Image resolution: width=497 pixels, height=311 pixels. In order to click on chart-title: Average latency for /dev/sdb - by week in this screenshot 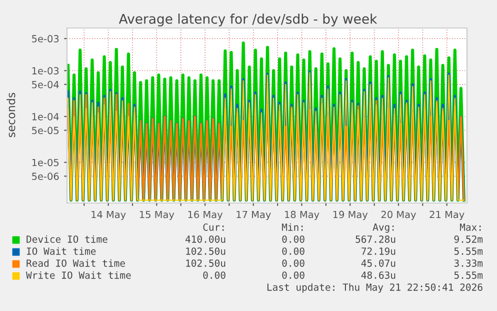, I will do `click(248, 20)`.